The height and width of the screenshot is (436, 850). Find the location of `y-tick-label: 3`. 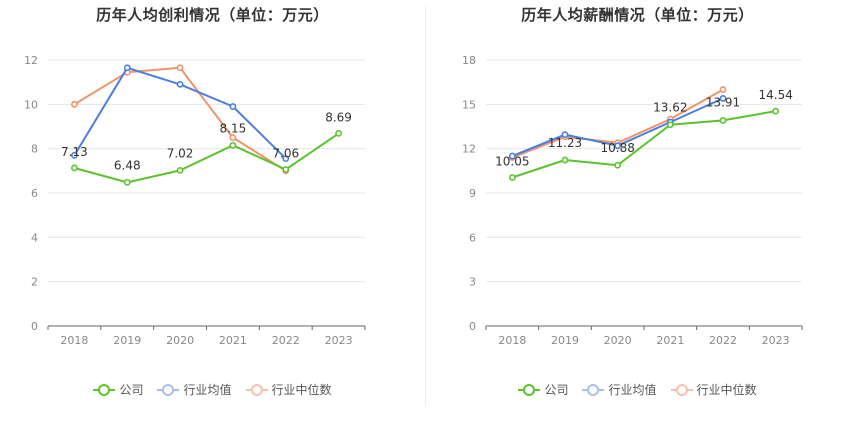

y-tick-label: 3 is located at coordinates (472, 282).